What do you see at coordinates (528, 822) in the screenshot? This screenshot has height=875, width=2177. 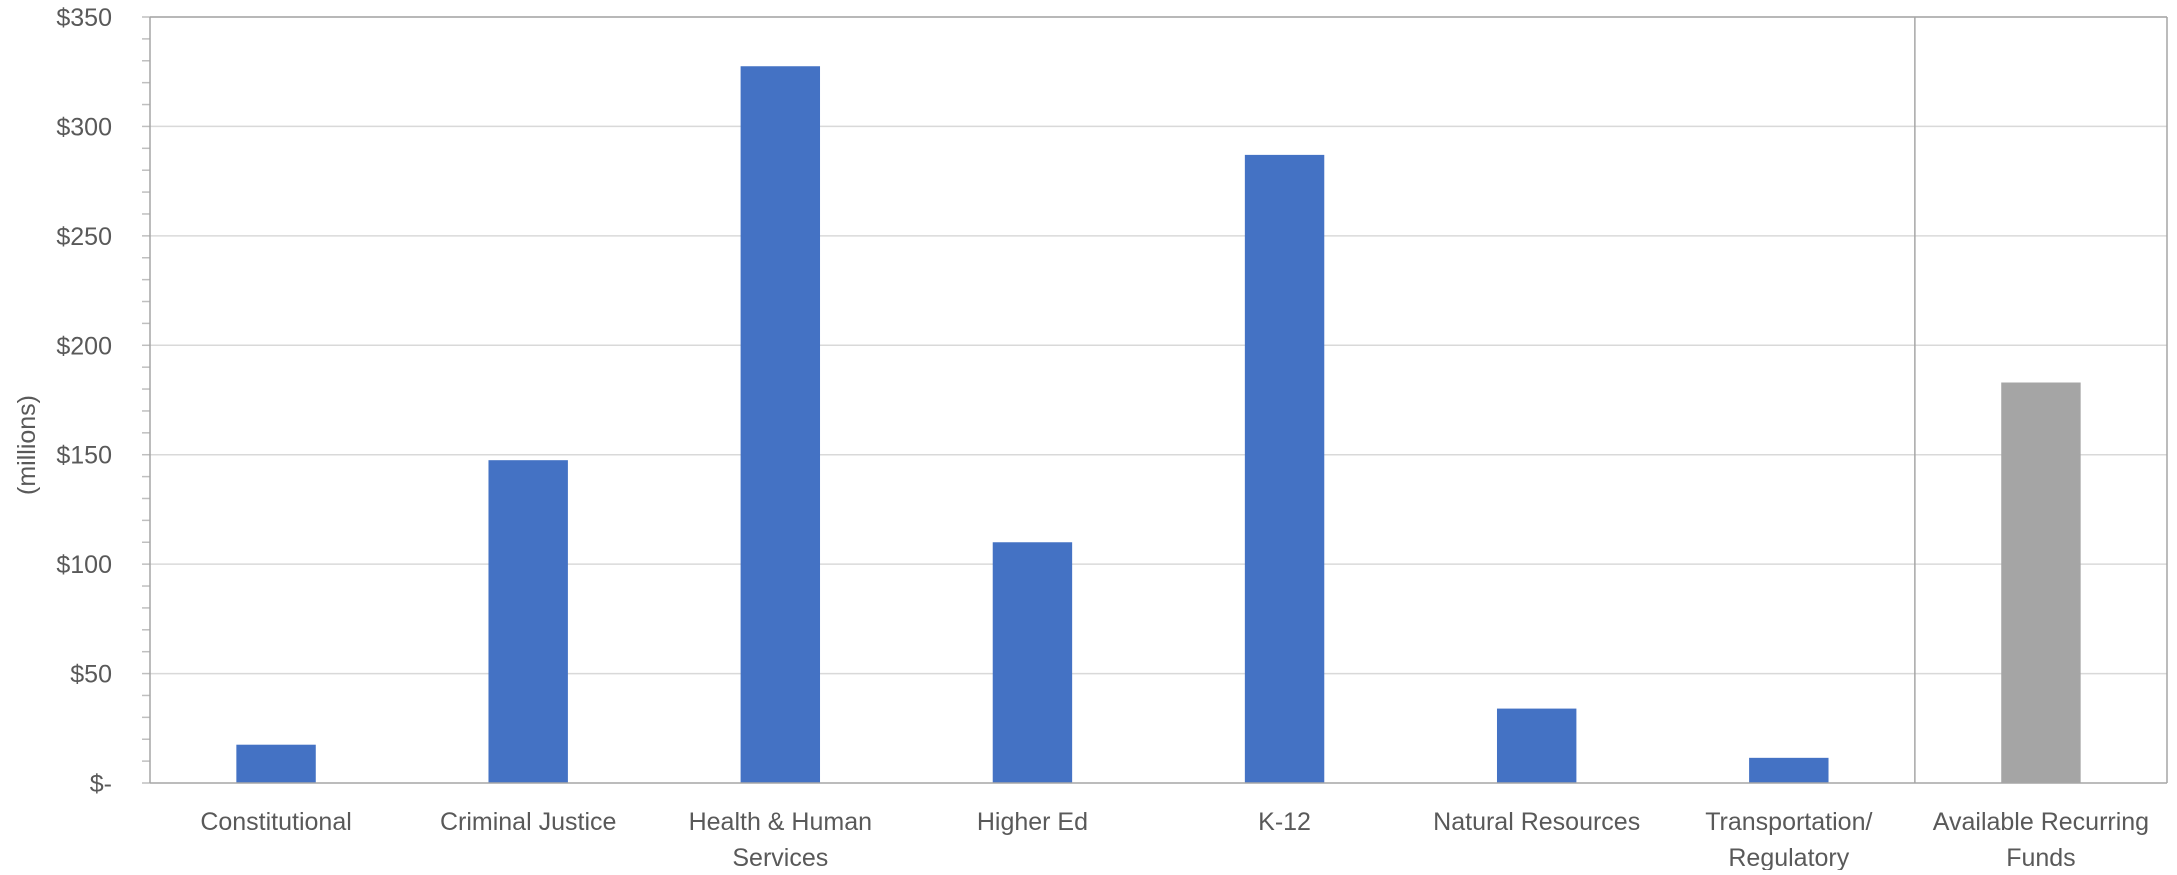 I see `x-tick-label: Criminal Justice` at bounding box center [528, 822].